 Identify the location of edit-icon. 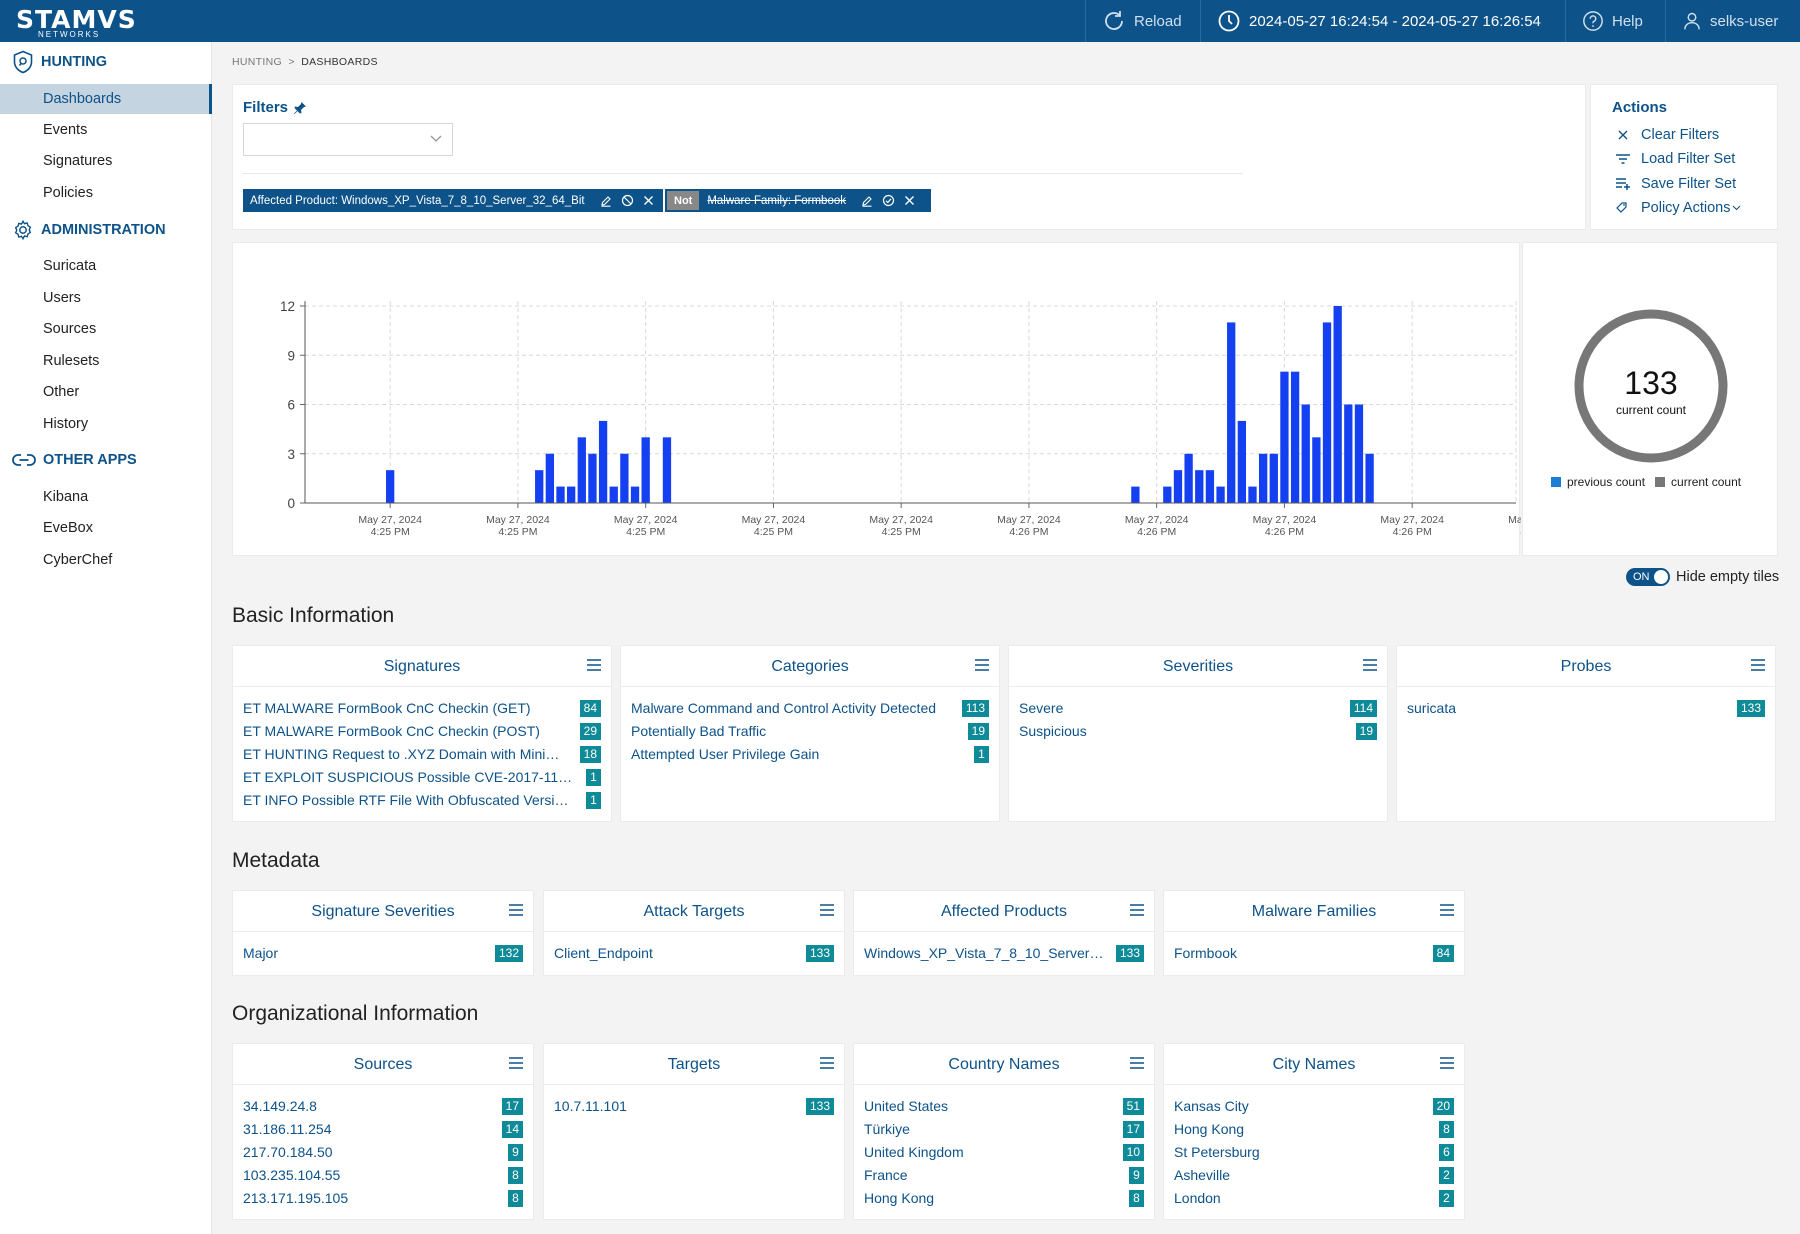
(606, 201).